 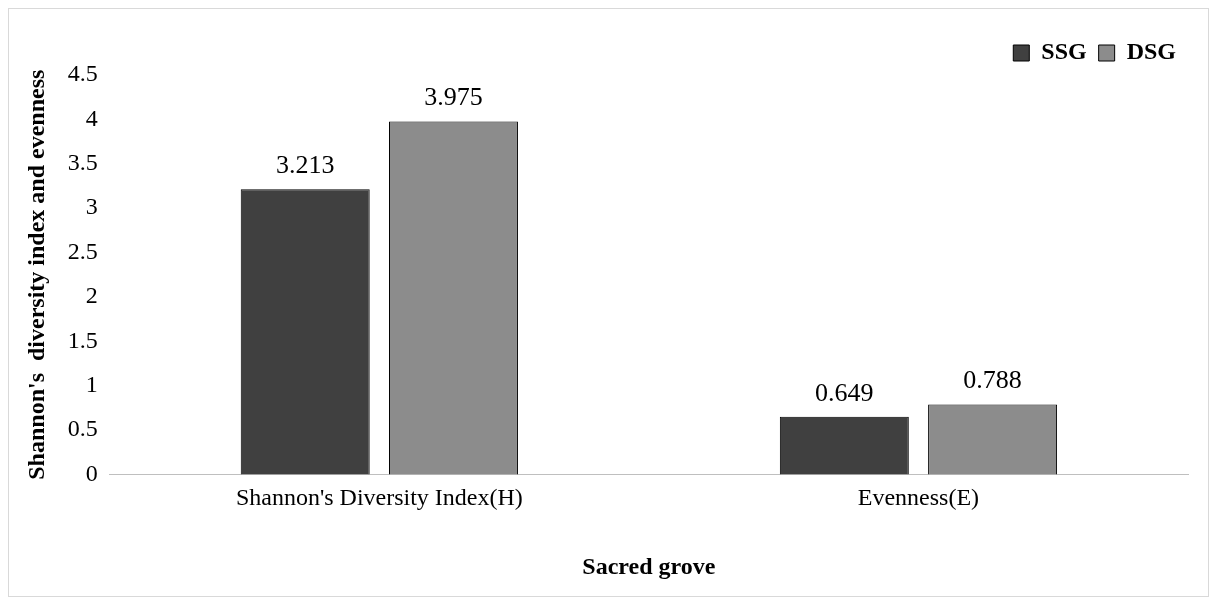 What do you see at coordinates (91, 472) in the screenshot?
I see `y-tick-label: 0` at bounding box center [91, 472].